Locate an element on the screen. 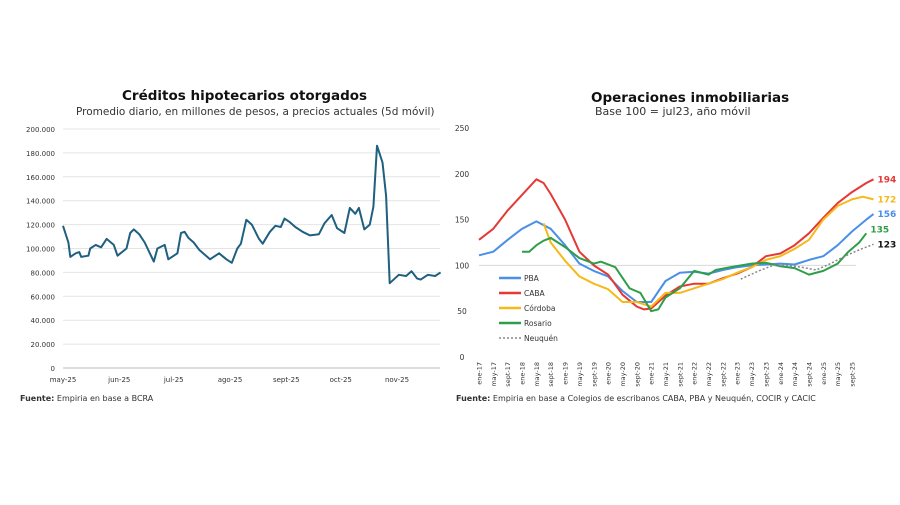  x-tick-label: ene-25 is located at coordinates (824, 373).